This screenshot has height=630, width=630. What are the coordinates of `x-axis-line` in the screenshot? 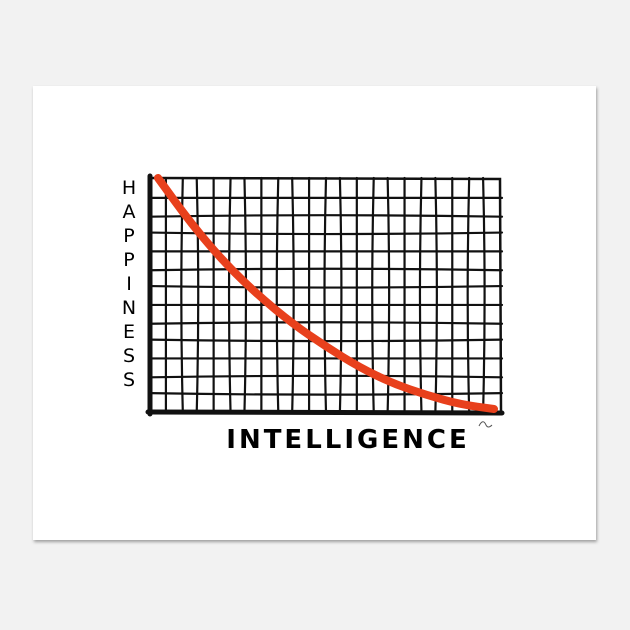 It's located at (325, 412).